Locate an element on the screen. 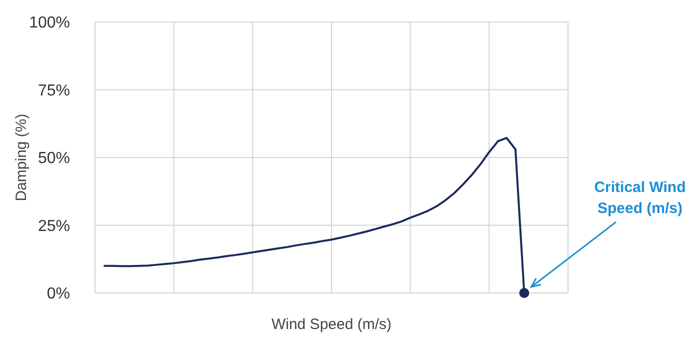  y-tick-label: 75% is located at coordinates (54, 91).